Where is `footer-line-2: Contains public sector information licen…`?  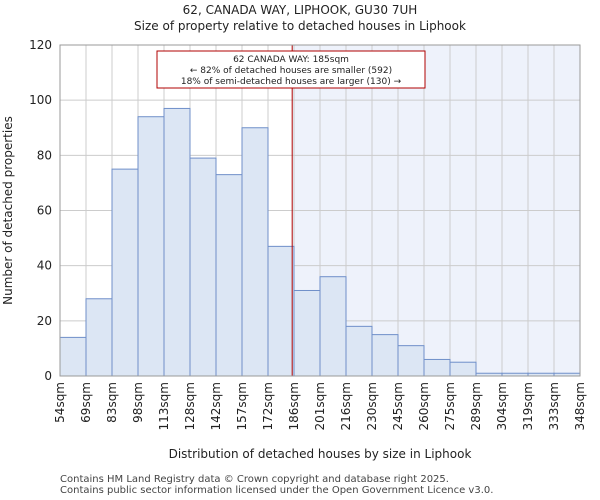
footer-line-2: Contains public sector information licen… is located at coordinates (277, 490).